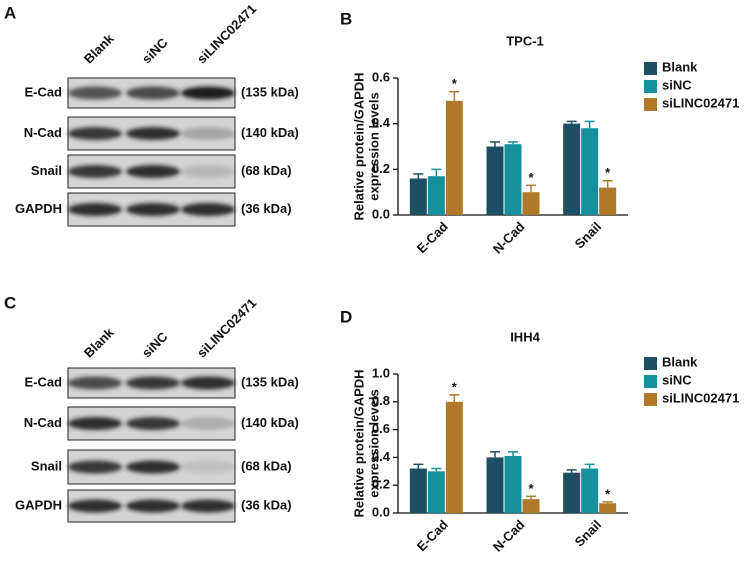 The width and height of the screenshot is (753, 561). What do you see at coordinates (509, 536) in the screenshot?
I see `x-tick-label: N-Cad` at bounding box center [509, 536].